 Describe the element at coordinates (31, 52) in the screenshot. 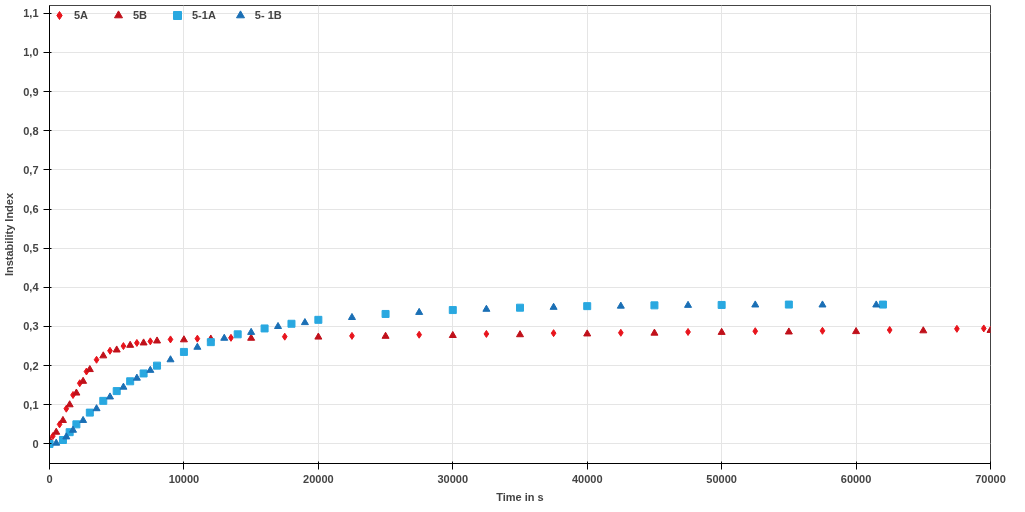

I see `y-tick-label: 1,0` at that location.